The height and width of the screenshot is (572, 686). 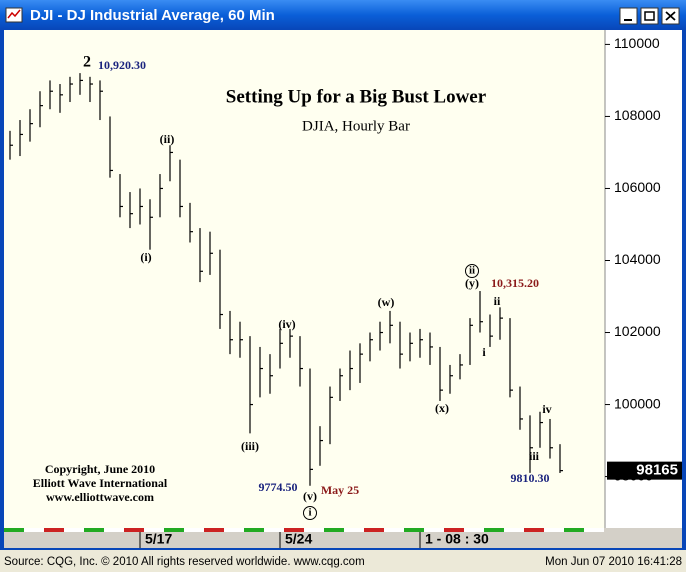 I want to click on date-bar, so click(x=343, y=538).